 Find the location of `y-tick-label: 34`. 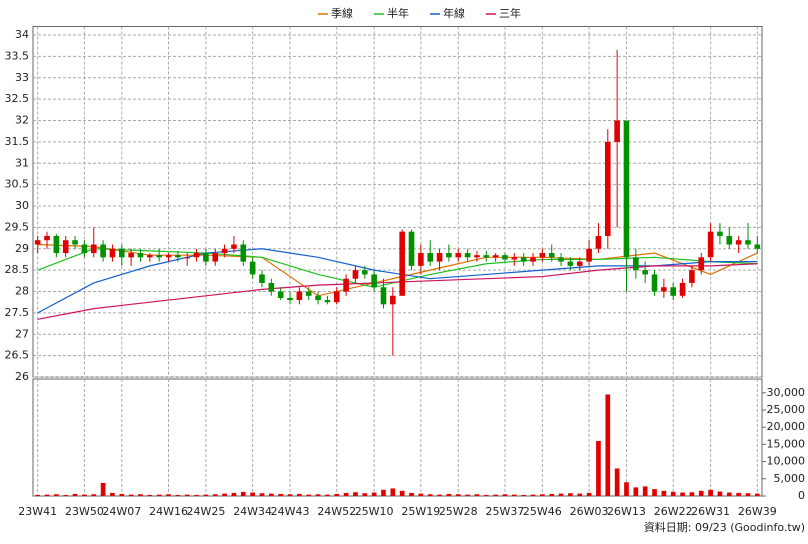

y-tick-label: 34 is located at coordinates (22, 34).